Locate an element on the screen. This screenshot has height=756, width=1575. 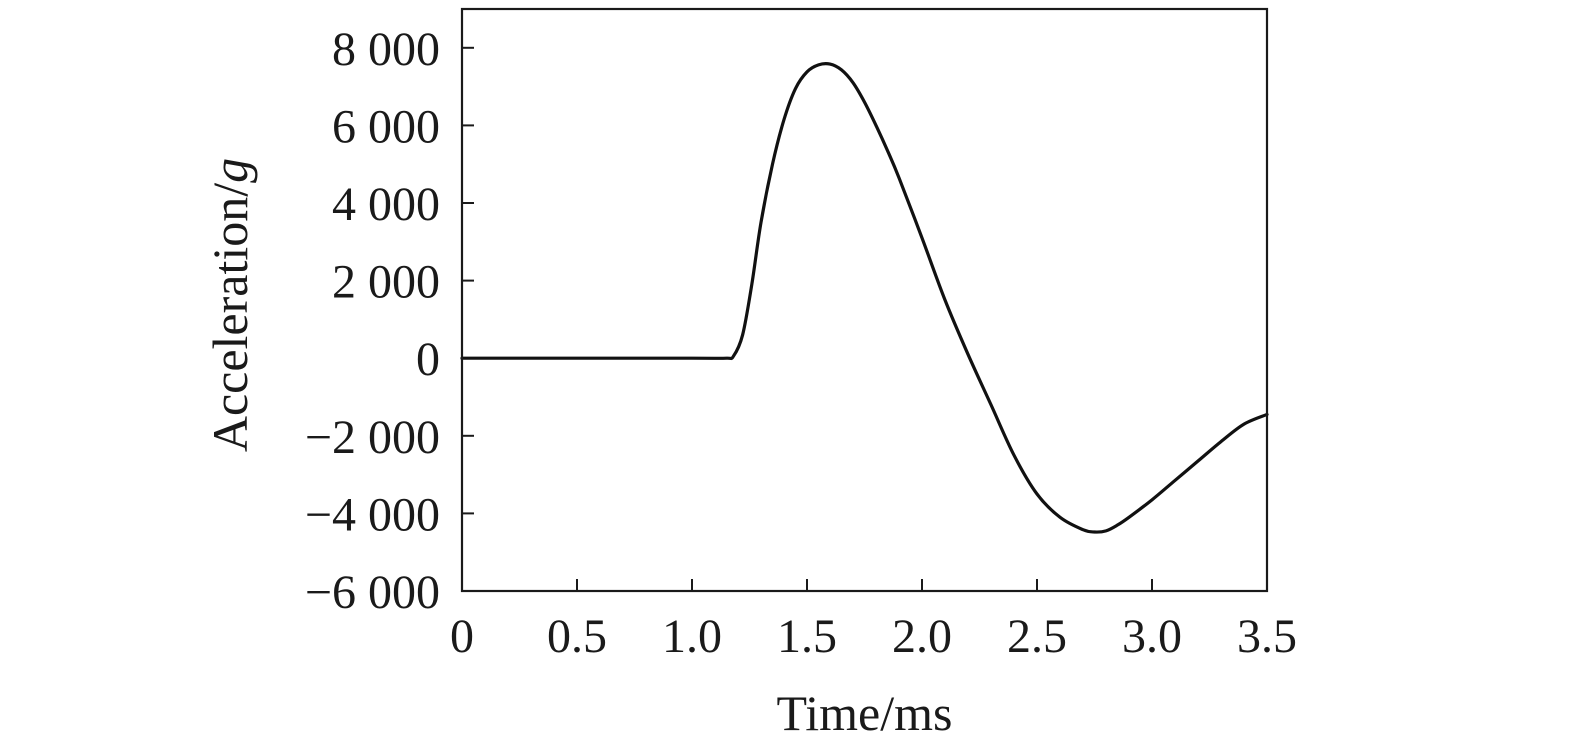
x-tick-label: 0.5 is located at coordinates (577, 636).